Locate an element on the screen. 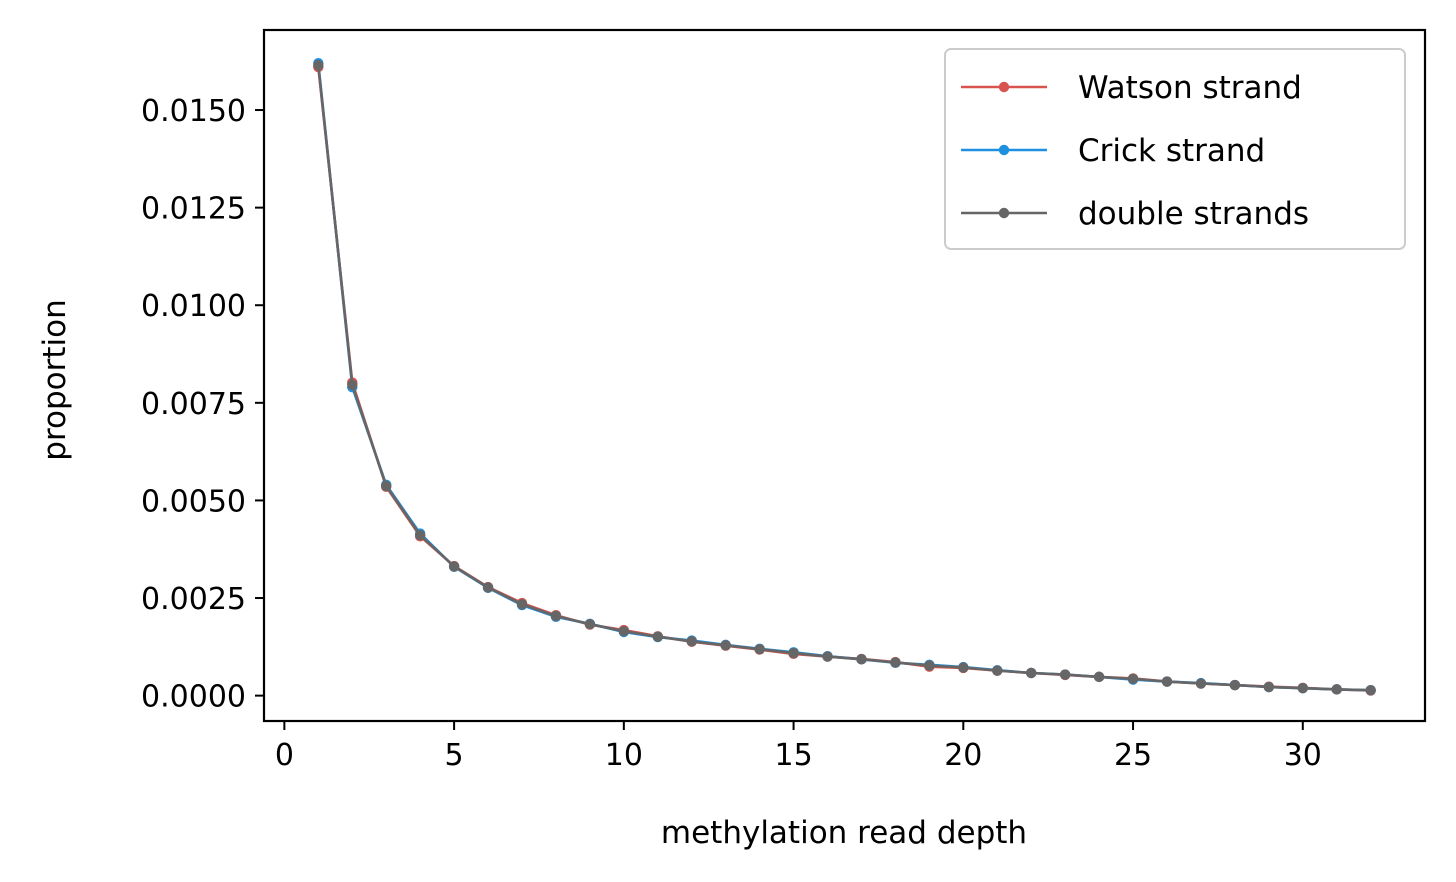 This screenshot has width=1456, height=882. x-axis-ticks: 0 5 10 15 20 25 30 is located at coordinates (798, 747).